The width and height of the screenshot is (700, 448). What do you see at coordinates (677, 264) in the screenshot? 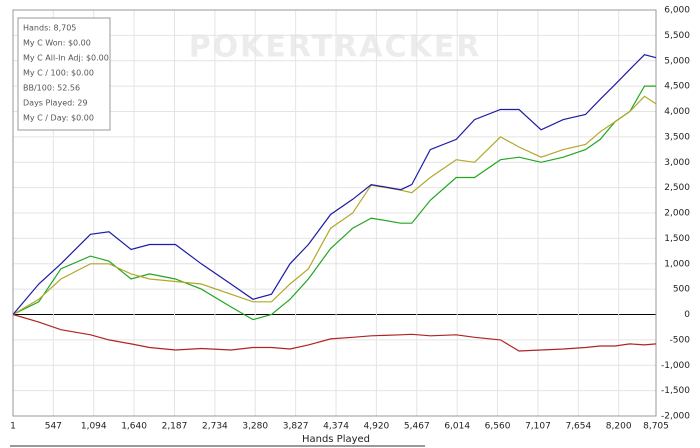
I see `y-tick-label: 1,000` at bounding box center [677, 264].